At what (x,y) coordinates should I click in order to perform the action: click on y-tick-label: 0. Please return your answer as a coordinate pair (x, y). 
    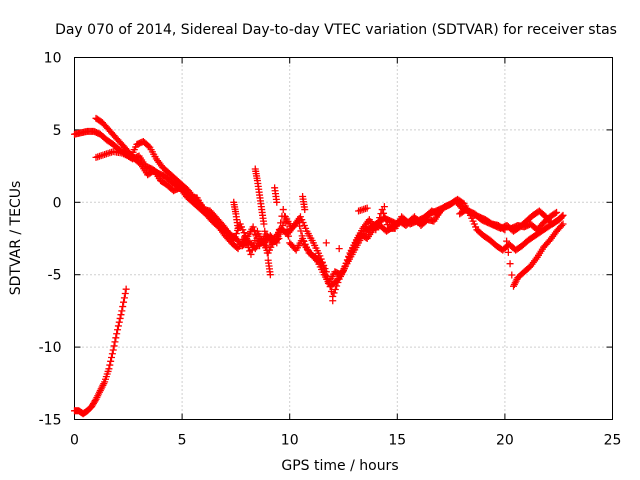
    Looking at the image, I should click on (57, 203).